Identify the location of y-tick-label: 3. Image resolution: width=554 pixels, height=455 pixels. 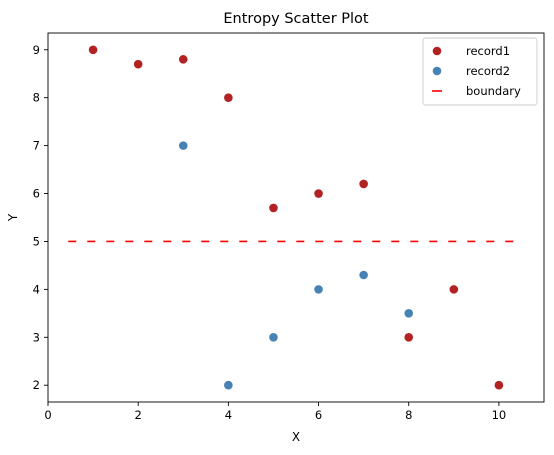
(36, 337).